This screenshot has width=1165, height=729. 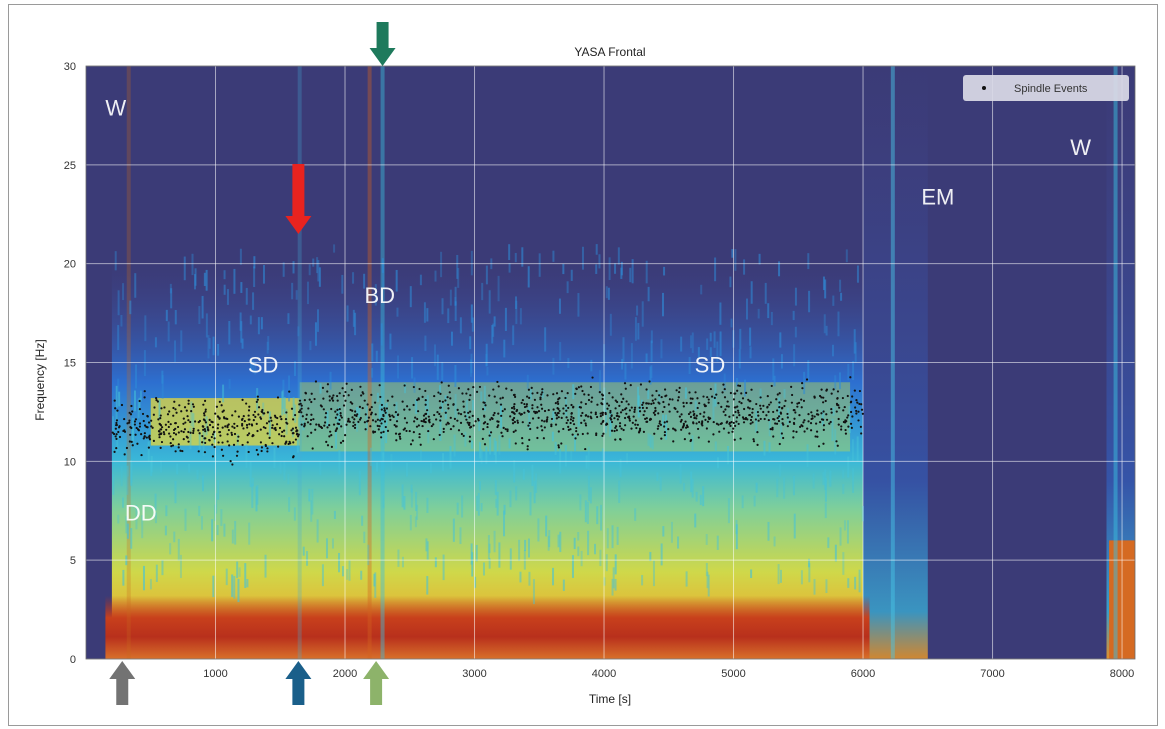 What do you see at coordinates (604, 674) in the screenshot?
I see `x-tick-label: 4000` at bounding box center [604, 674].